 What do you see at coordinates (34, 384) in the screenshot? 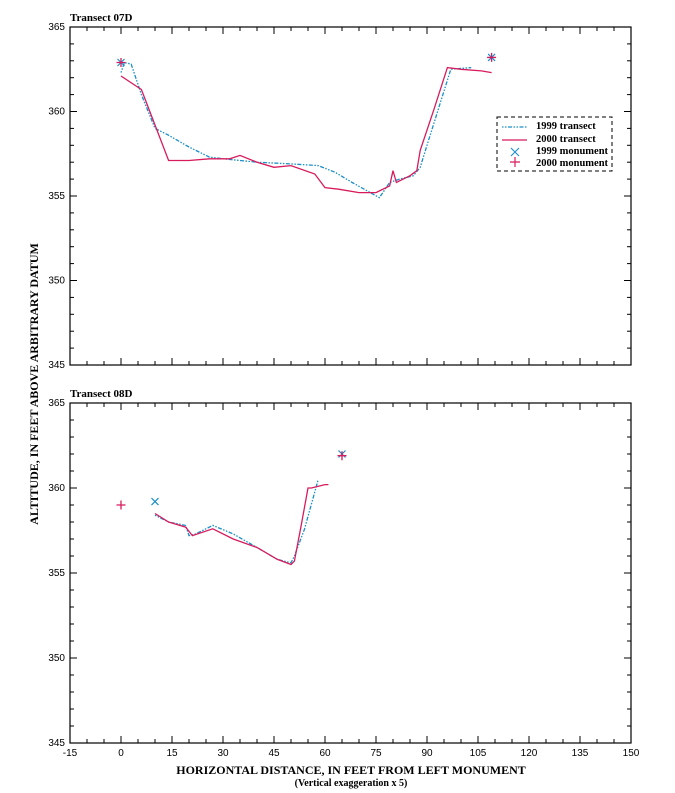
I see `y-axis-title: ALTITUDE, IN FEET ABOVE ARBITRARY DATUM` at bounding box center [34, 384].